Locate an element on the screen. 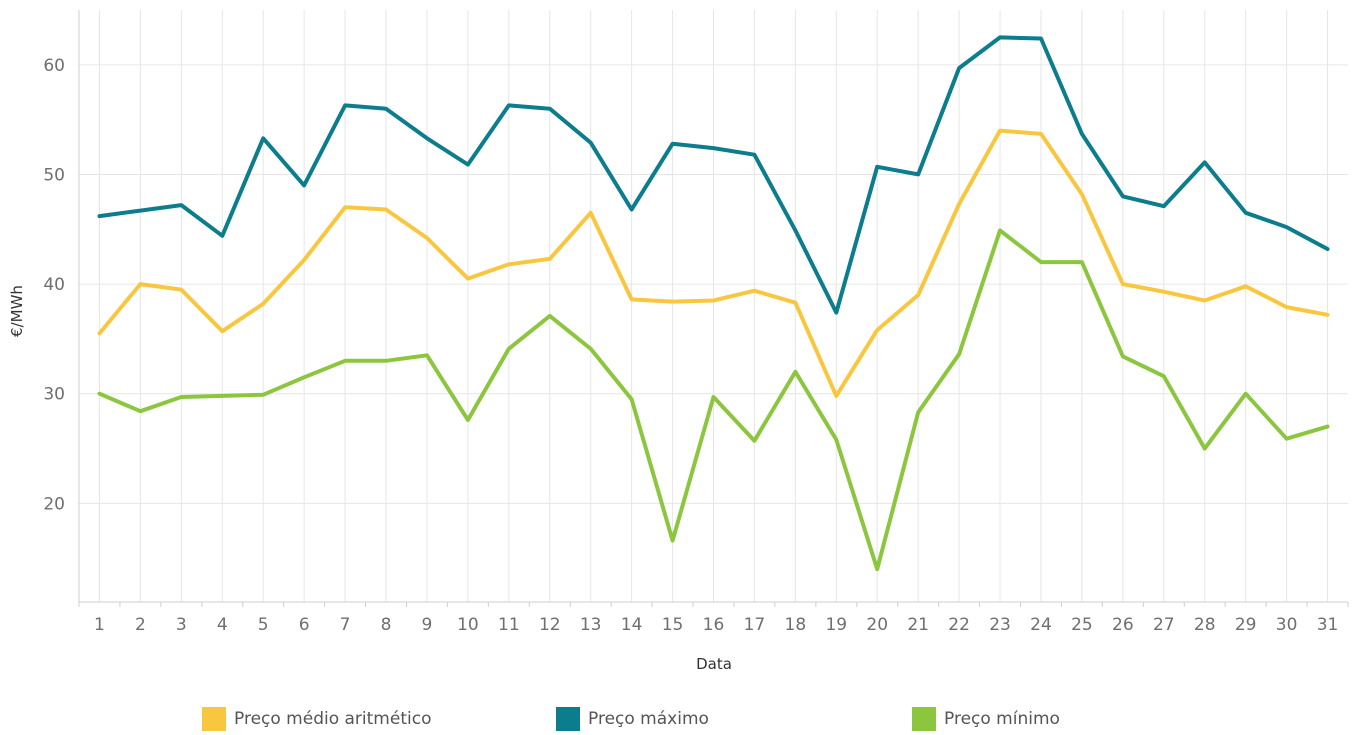  x-tick-label: 31 is located at coordinates (1328, 625).